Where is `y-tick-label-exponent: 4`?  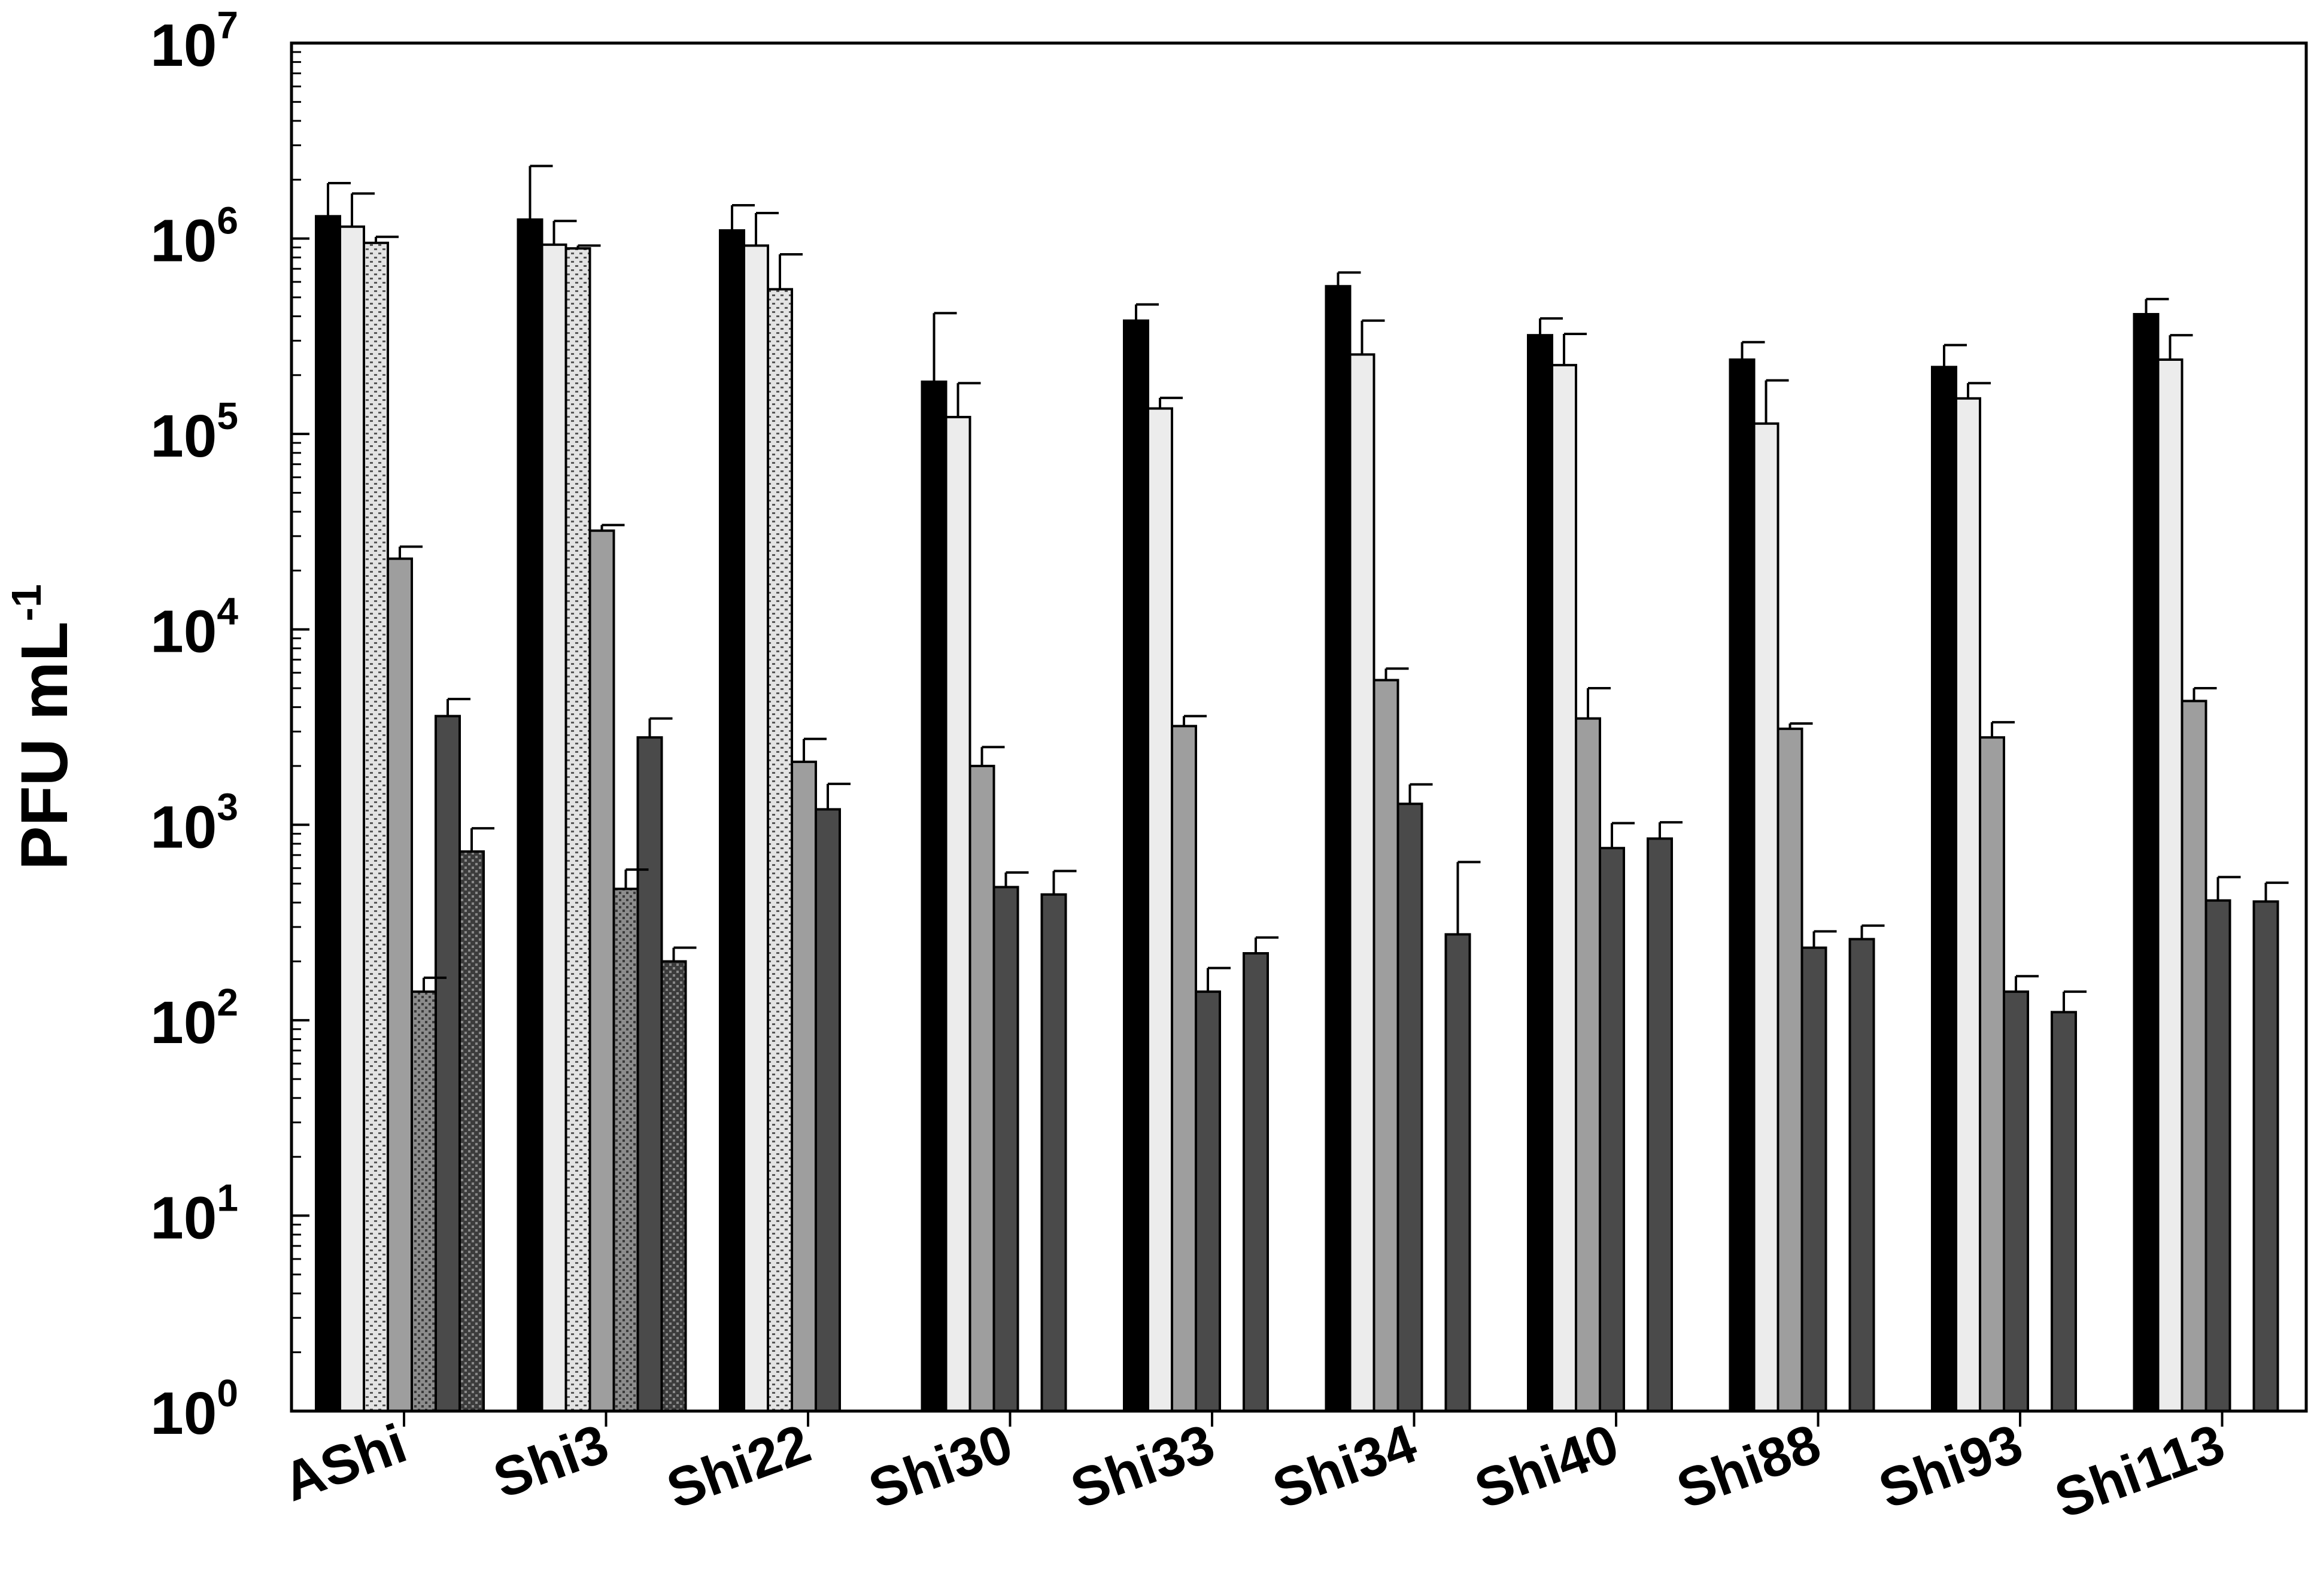
y-tick-label-exponent: 4 is located at coordinates (227, 612).